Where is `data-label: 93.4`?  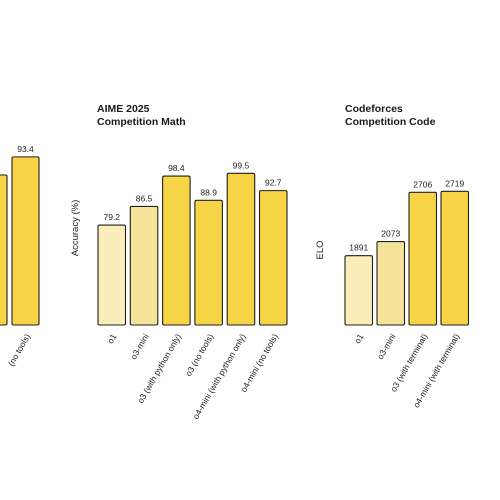
data-label: 93.4 is located at coordinates (25, 149).